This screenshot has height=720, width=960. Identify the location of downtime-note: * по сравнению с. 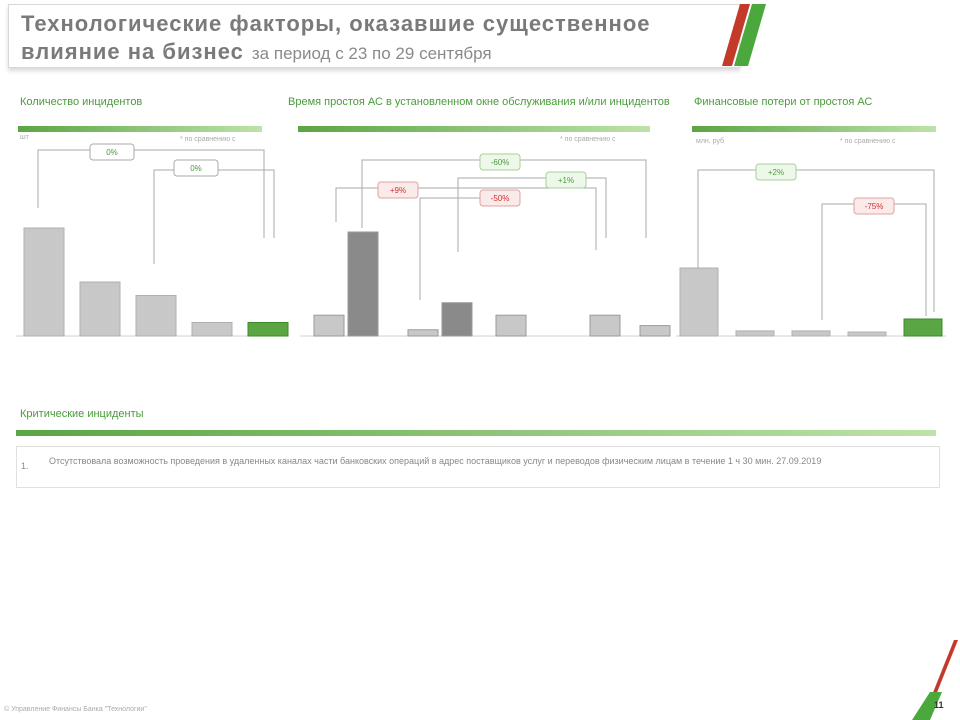
(588, 139).